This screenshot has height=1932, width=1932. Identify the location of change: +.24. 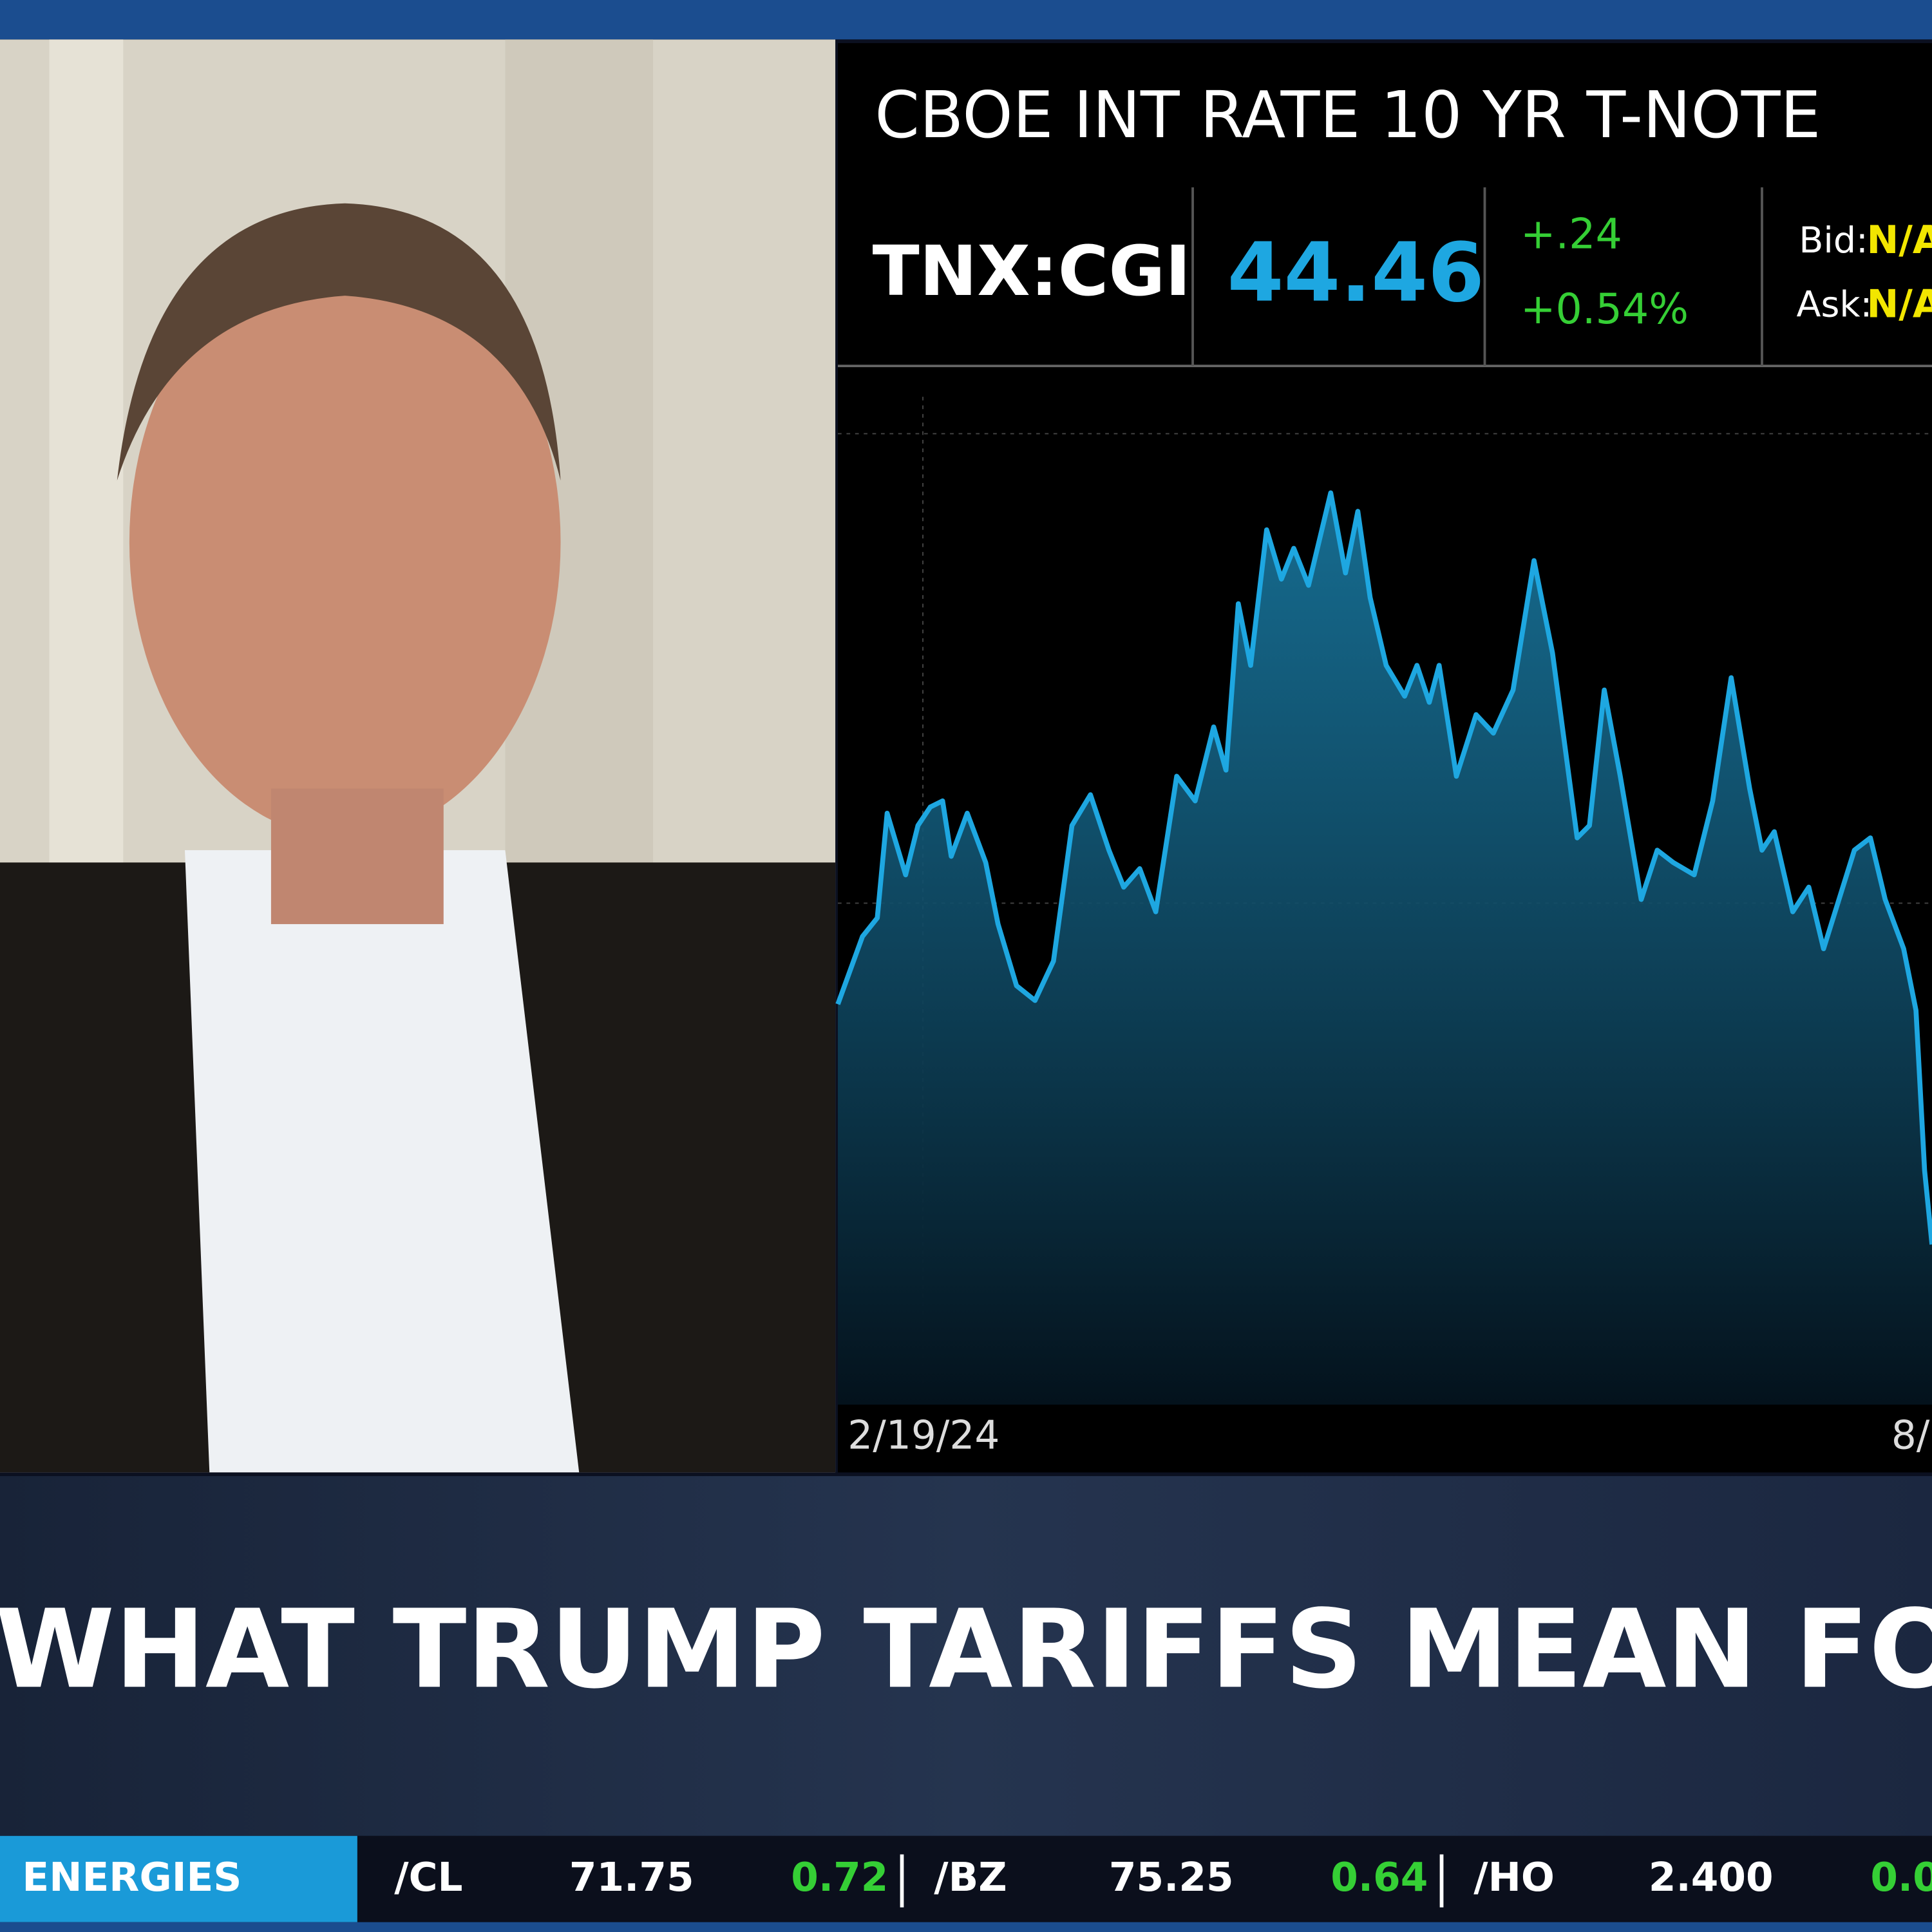
(1571, 234).